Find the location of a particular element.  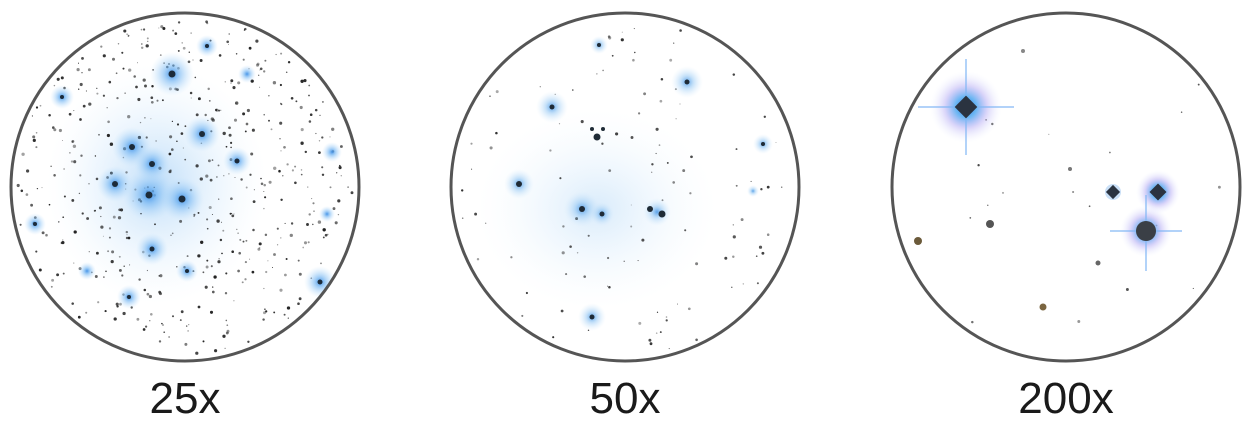

magnification-label-200x: 200x is located at coordinates (1066, 398).